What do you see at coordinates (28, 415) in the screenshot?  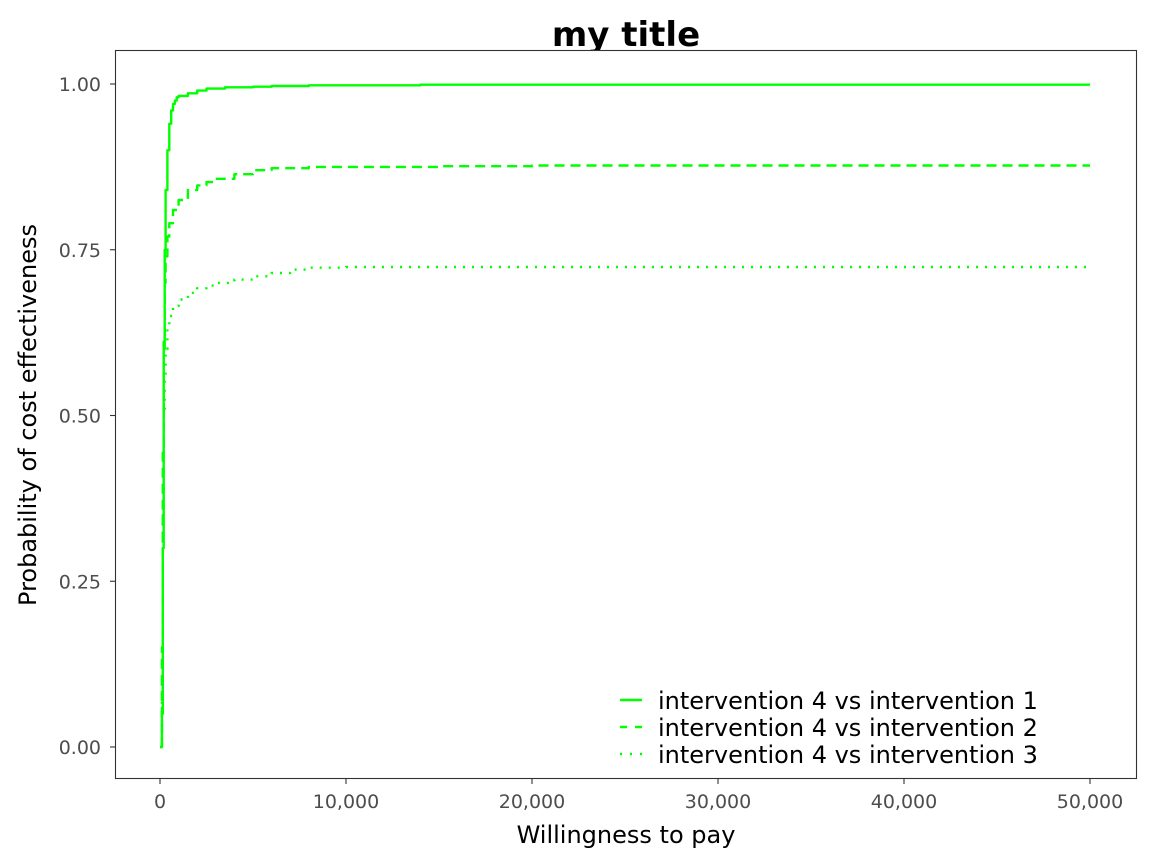 I see `y-axis-title: Probability of cost effectiveness` at bounding box center [28, 415].